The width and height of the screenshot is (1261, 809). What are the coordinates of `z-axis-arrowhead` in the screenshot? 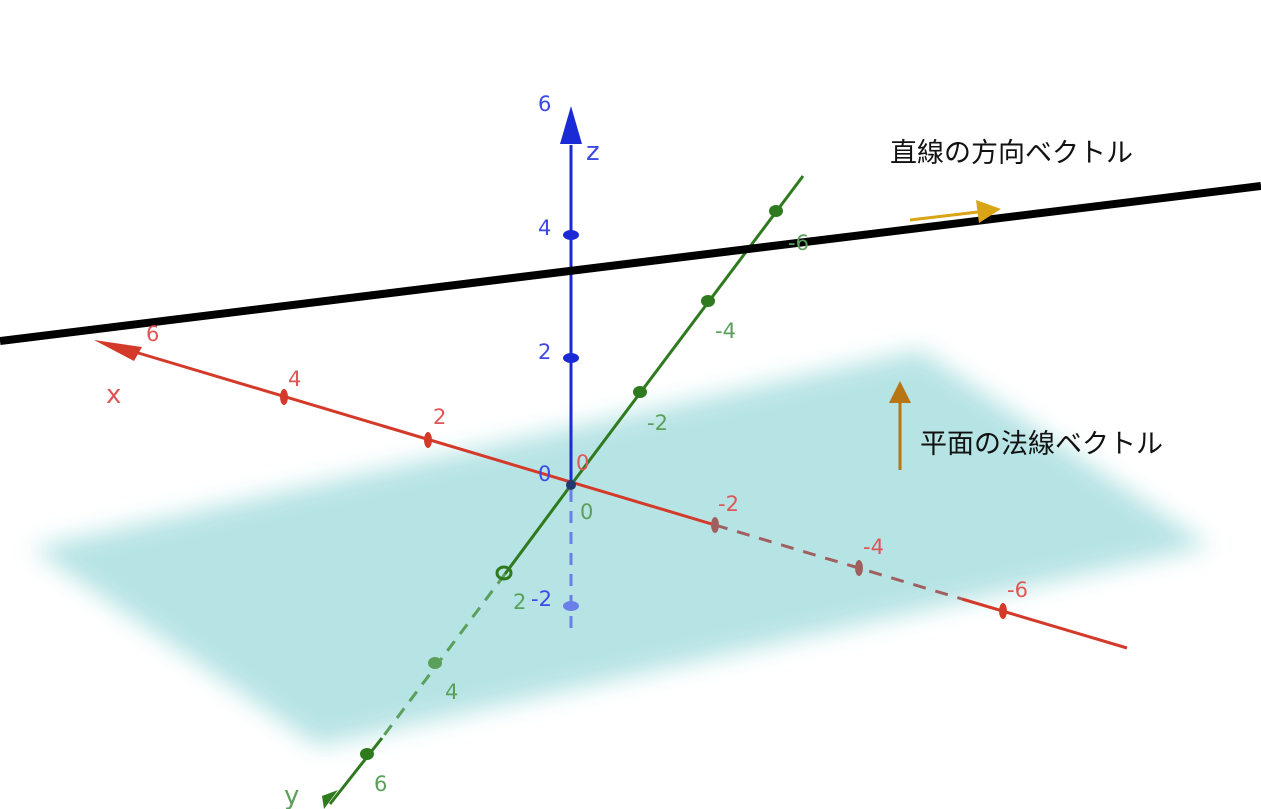 It's located at (571, 125).